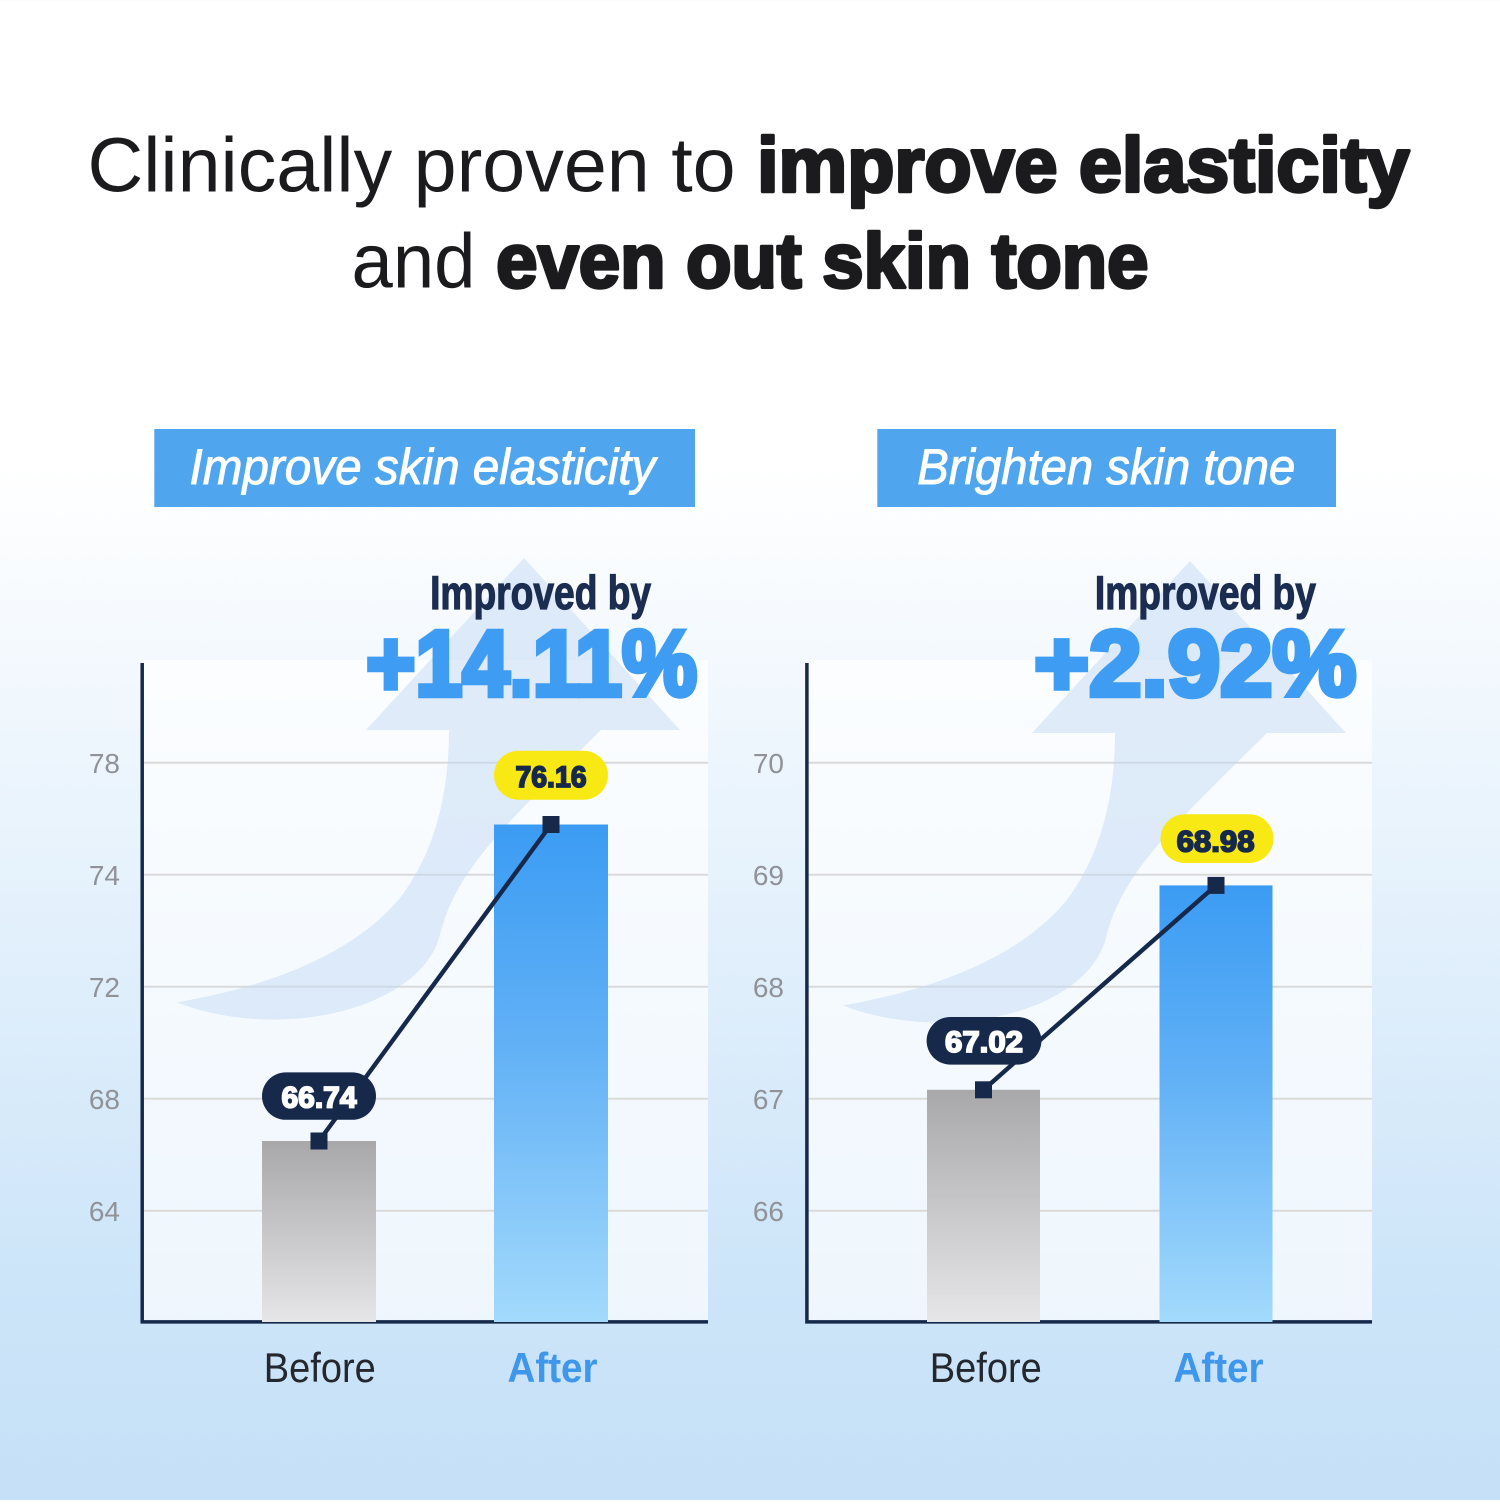  What do you see at coordinates (768, 1099) in the screenshot?
I see `svg-text: 67` at bounding box center [768, 1099].